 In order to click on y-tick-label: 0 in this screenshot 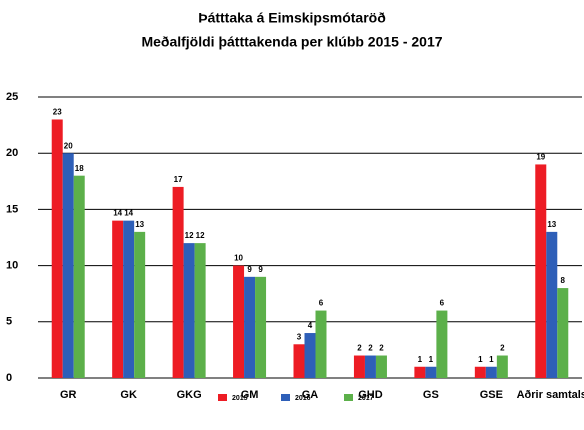, I will do `click(9, 378)`.